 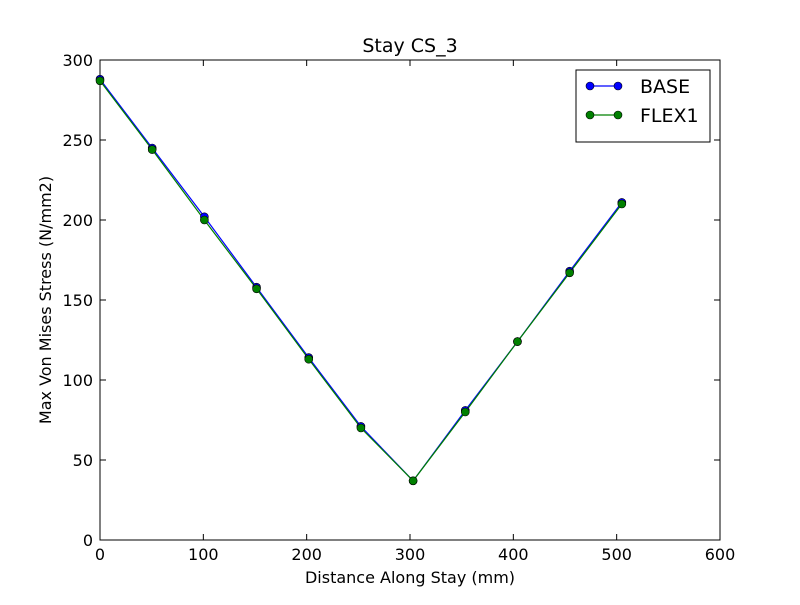 What do you see at coordinates (77, 300) in the screenshot?
I see `y-tick-label: 150` at bounding box center [77, 300].